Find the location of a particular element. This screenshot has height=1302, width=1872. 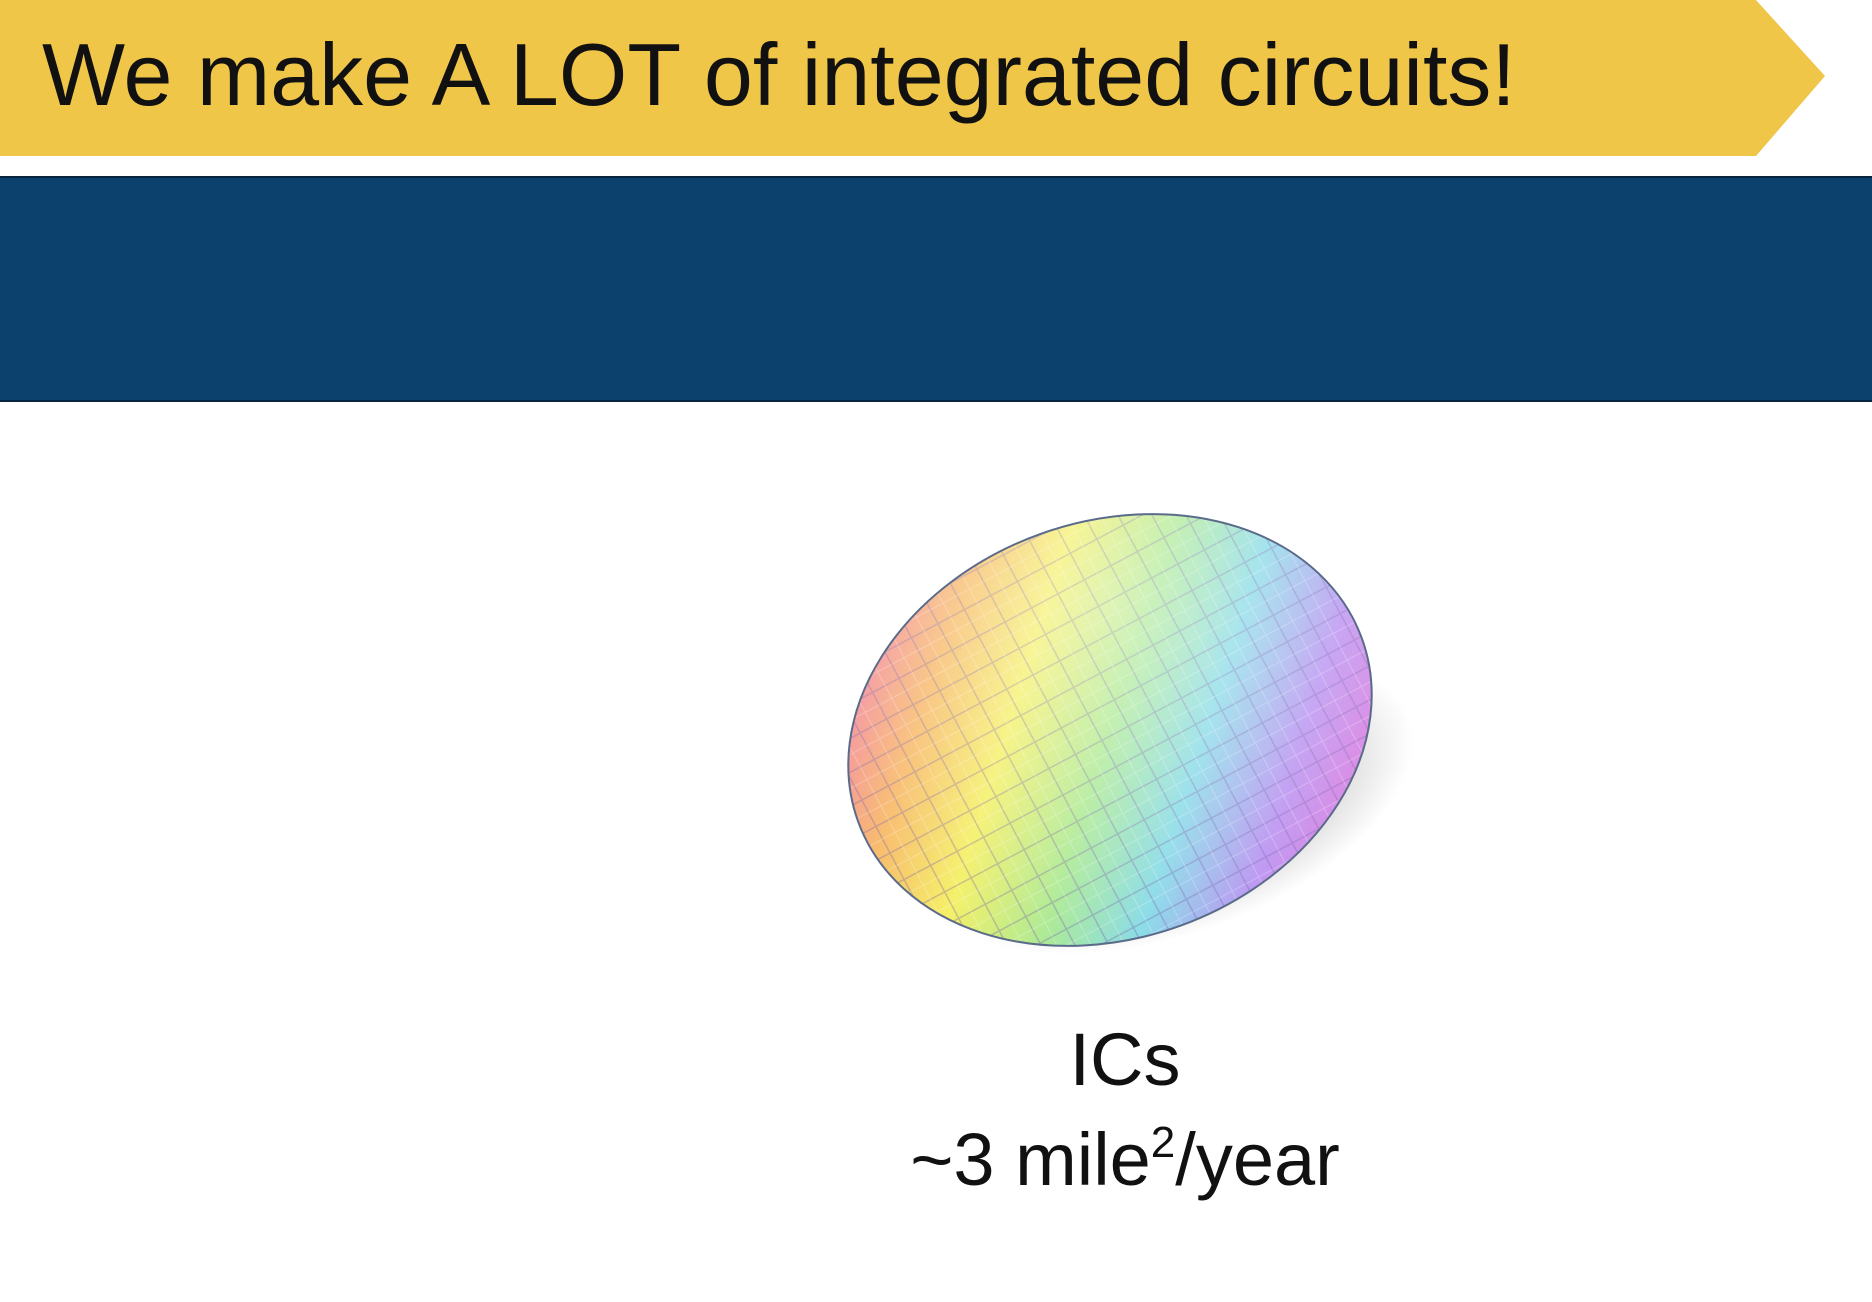

caption-quantity-prefix: ~3 mile is located at coordinates (1030, 1159).